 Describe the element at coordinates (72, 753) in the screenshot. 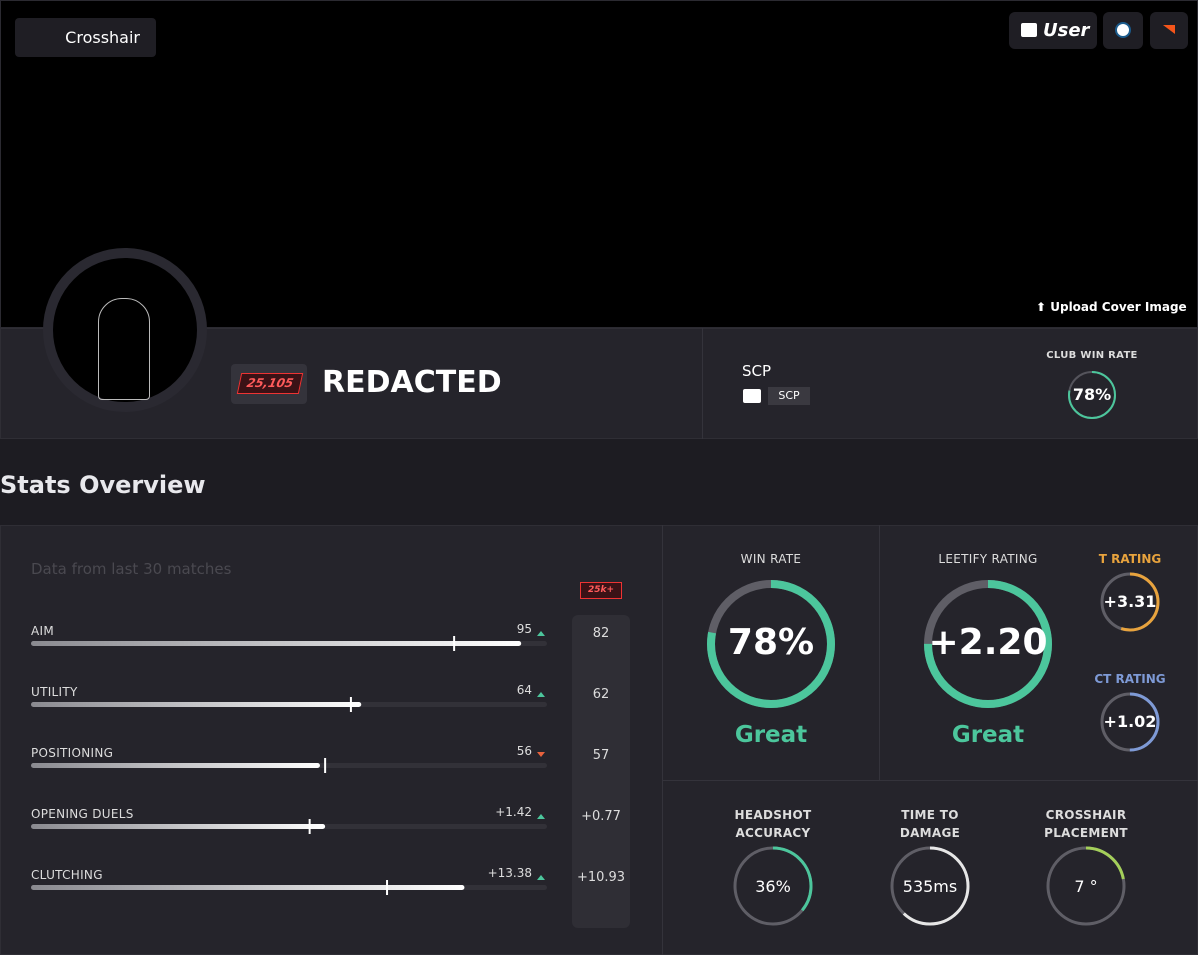

I see `skill-label: POSITIONING` at that location.